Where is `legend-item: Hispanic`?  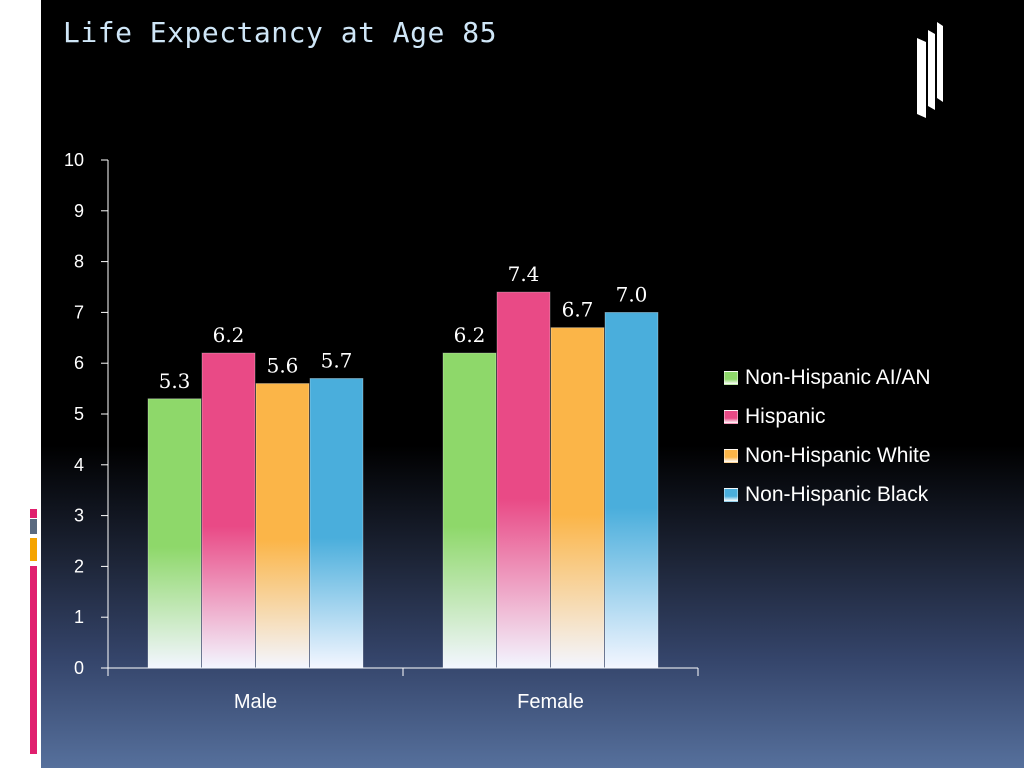 legend-item: Hispanic is located at coordinates (827, 416).